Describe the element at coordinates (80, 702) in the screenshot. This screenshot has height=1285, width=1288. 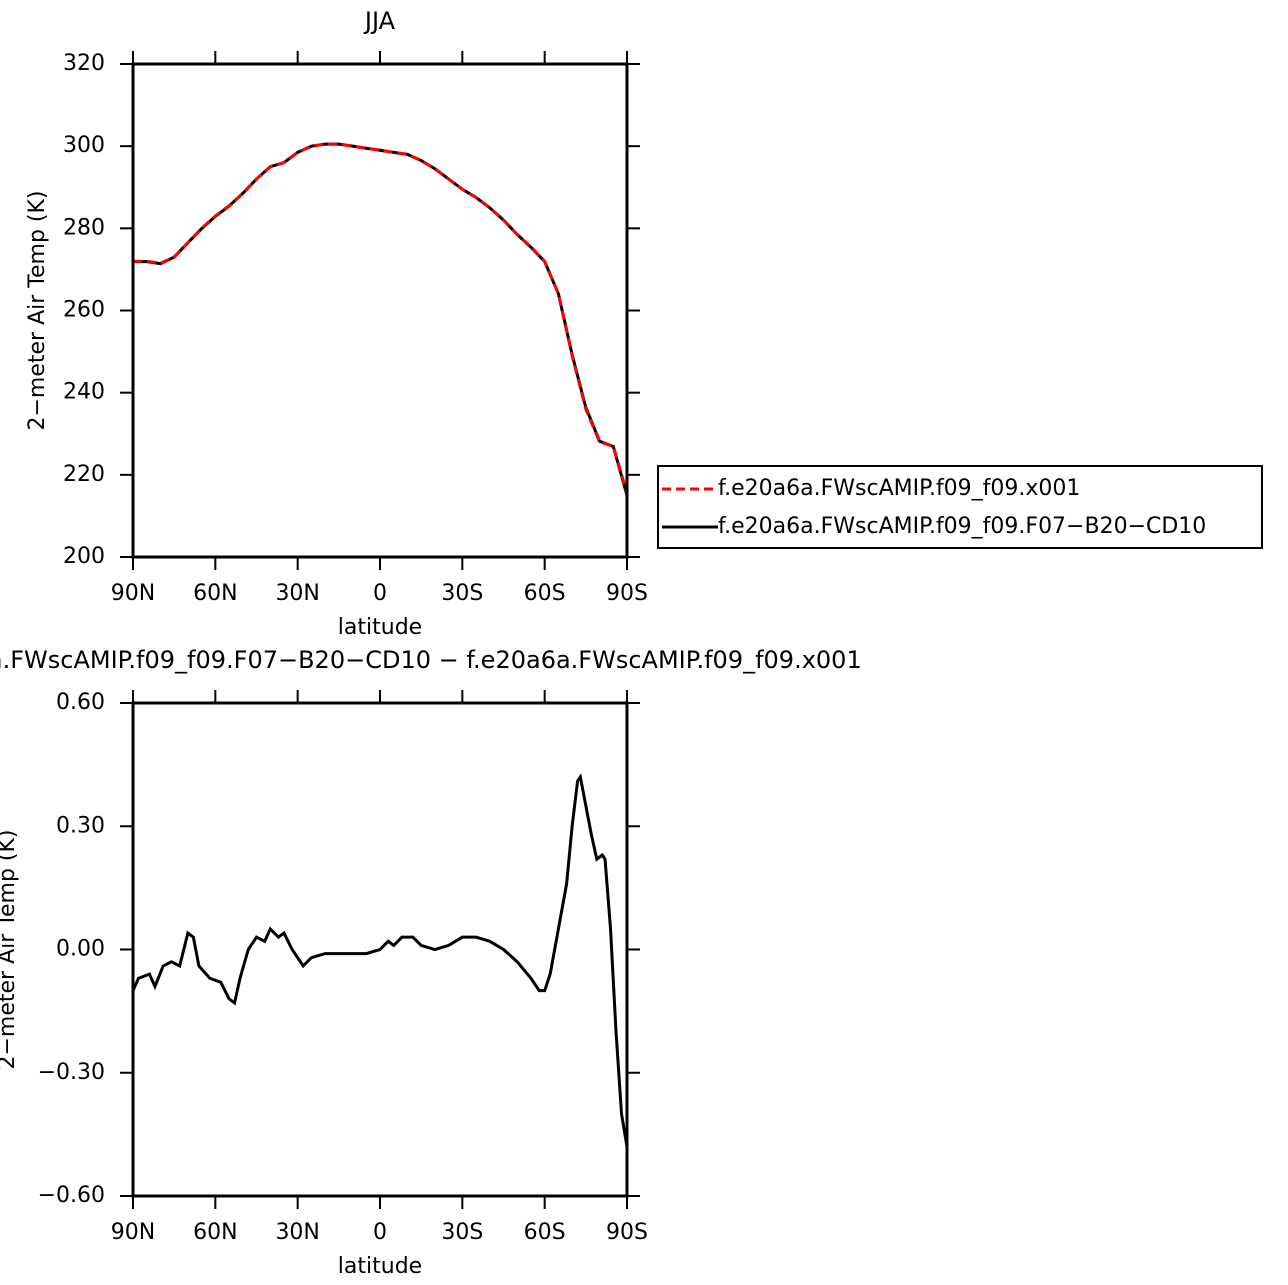
I see `y-tick-label: 0.60` at that location.